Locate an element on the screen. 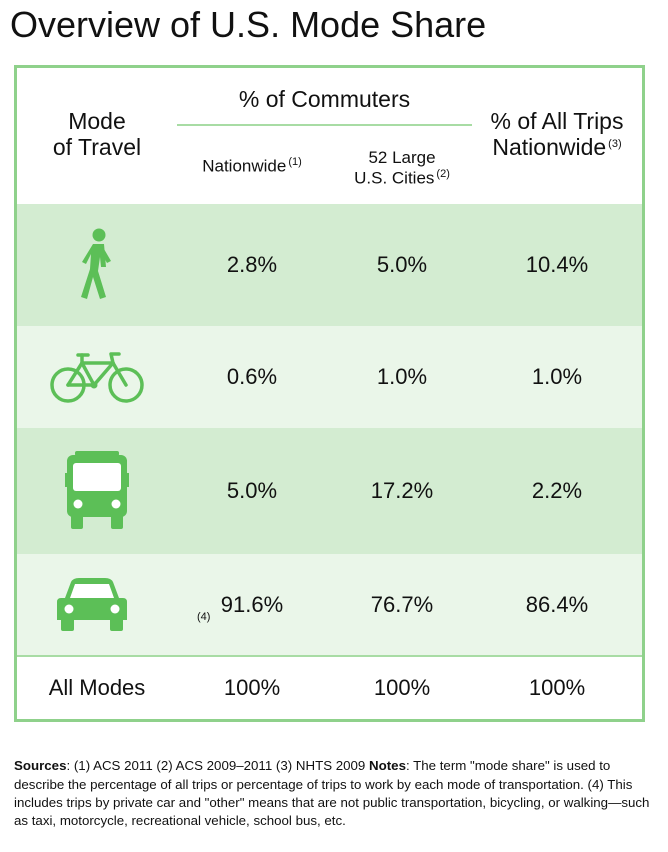 The image size is (668, 852). walking-person-icon is located at coordinates (96, 263).